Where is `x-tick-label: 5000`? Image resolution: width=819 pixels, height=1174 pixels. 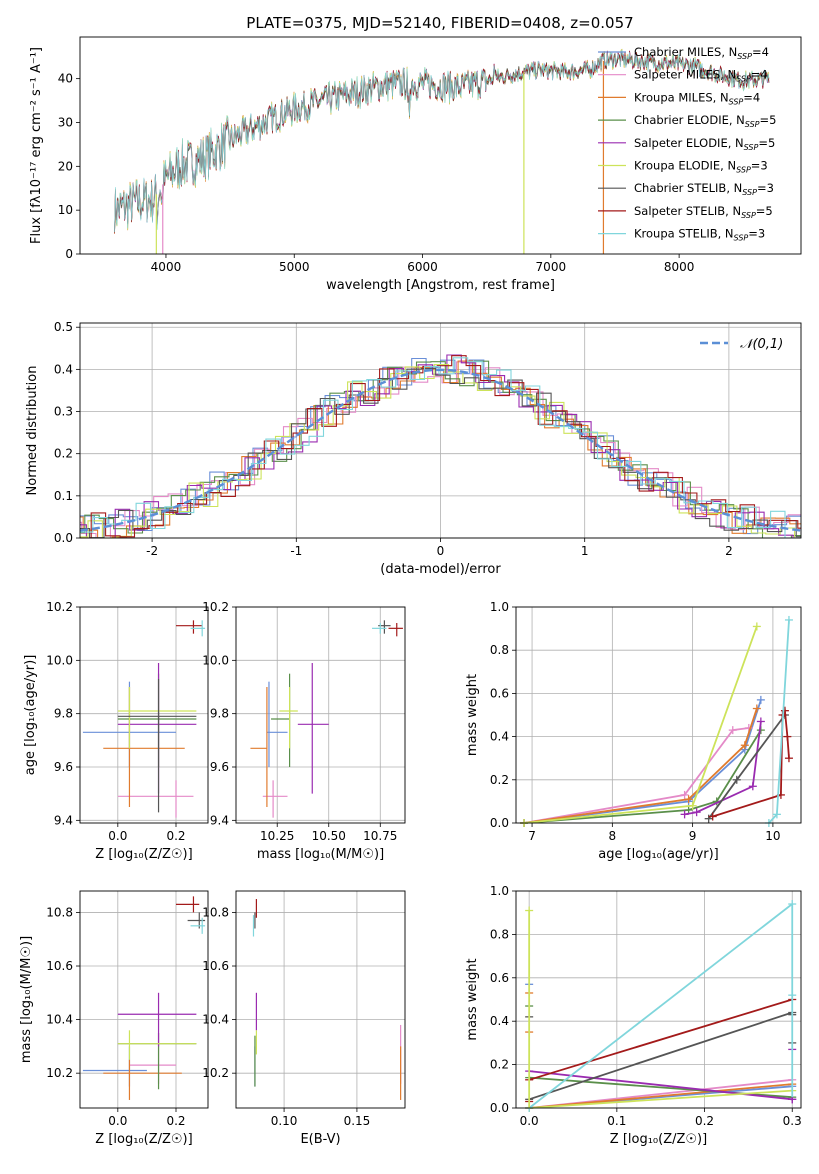
x-tick-label: 5000 is located at coordinates (294, 267).